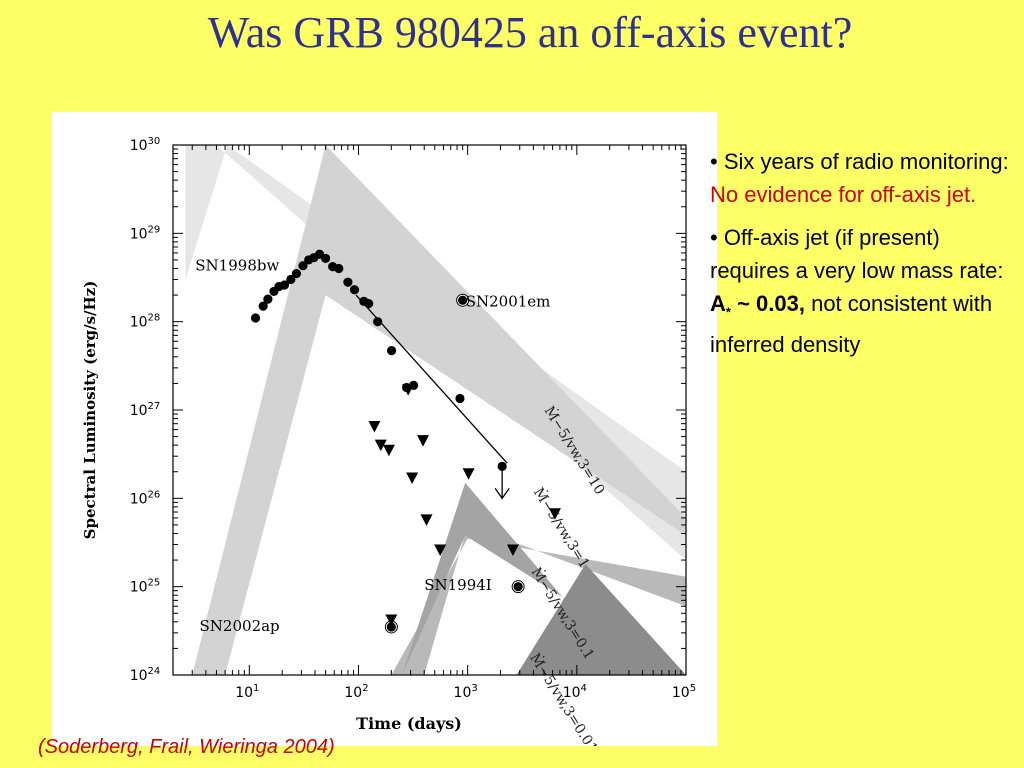  Describe the element at coordinates (530, 32) in the screenshot. I see `slide-title: Was GRB 980425 an off-axis event?` at that location.